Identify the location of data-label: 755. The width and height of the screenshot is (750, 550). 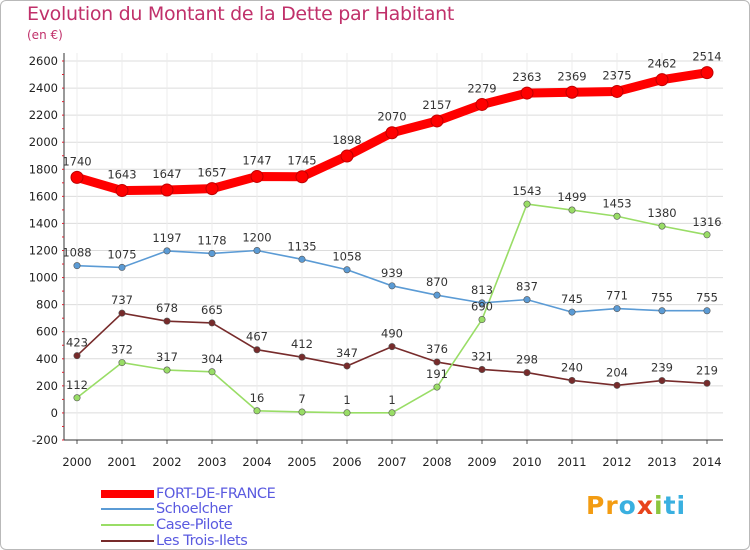
(707, 298).